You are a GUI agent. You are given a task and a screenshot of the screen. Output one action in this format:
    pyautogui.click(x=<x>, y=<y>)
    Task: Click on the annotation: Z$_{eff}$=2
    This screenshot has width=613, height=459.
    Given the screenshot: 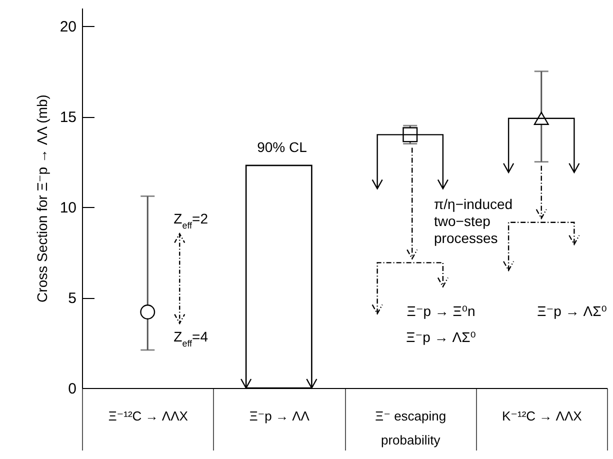 What is the action you would take?
    pyautogui.click(x=191, y=220)
    